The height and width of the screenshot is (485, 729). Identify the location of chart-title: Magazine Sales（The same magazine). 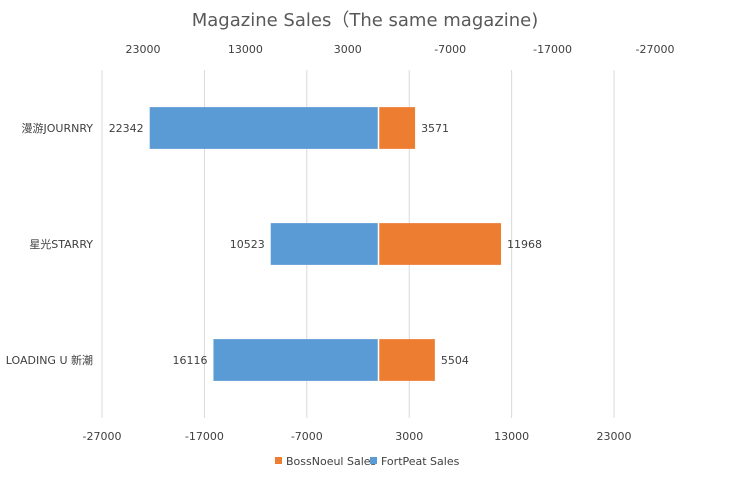
(365, 20).